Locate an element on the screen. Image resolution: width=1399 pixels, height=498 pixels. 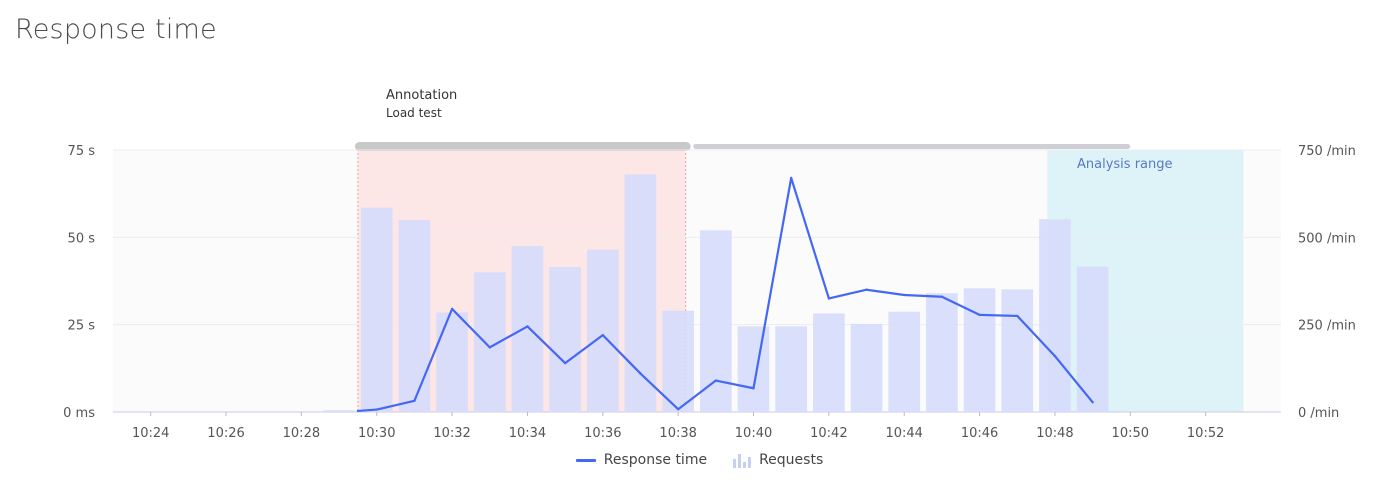
x-tick-label: 10:40 is located at coordinates (753, 433).